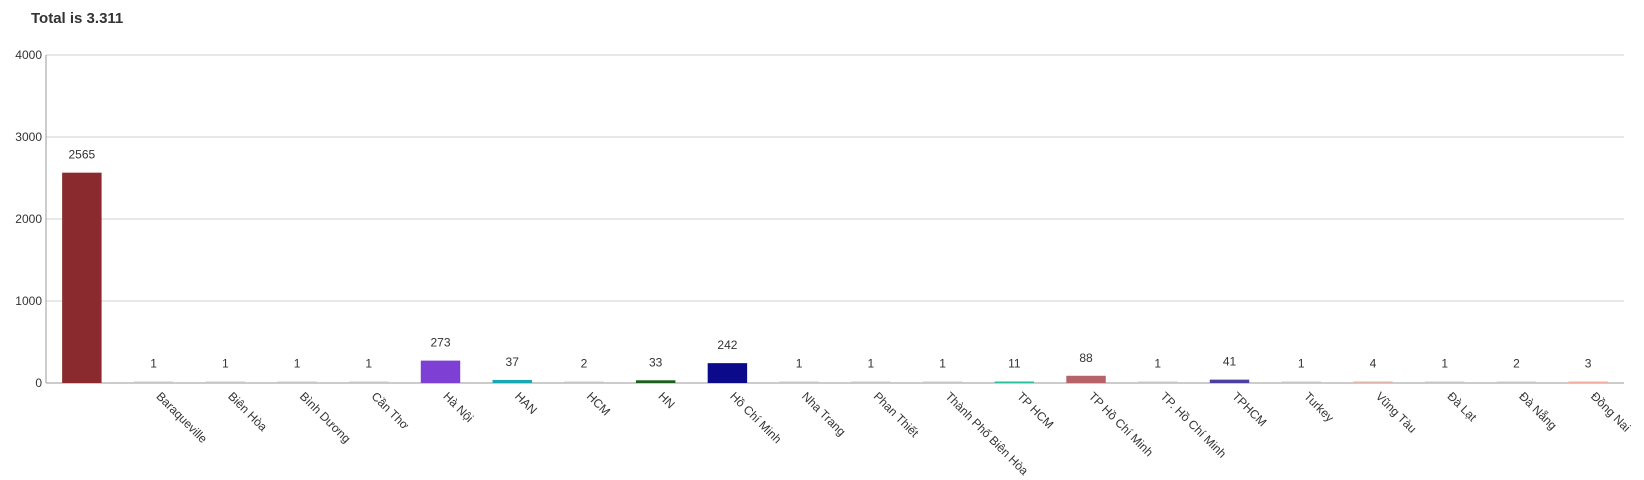  I want to click on x-tick-label: Hồ Chí Minh, so click(755, 417).